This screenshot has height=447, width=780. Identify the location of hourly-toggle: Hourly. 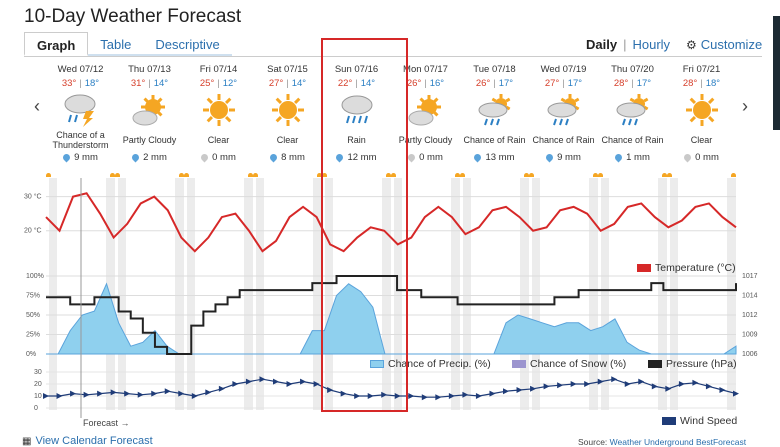
(651, 44).